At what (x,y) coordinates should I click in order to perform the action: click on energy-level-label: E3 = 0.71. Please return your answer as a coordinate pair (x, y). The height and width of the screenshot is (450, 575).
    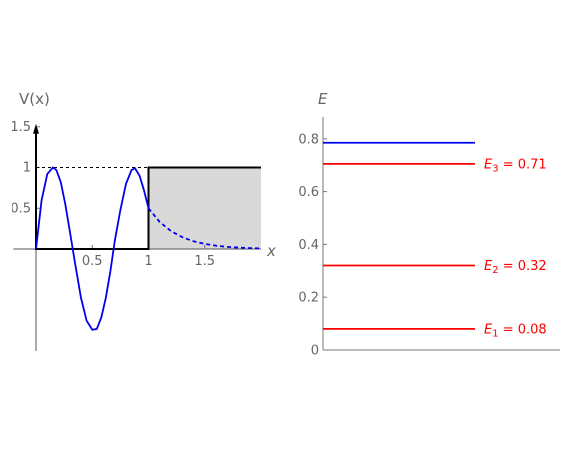
    Looking at the image, I should click on (515, 165).